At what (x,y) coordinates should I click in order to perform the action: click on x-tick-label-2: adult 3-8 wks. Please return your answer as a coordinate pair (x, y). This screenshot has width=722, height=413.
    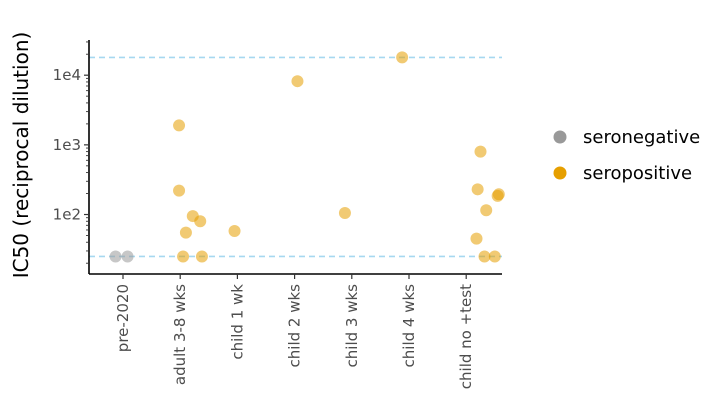
    Looking at the image, I should click on (180, 334).